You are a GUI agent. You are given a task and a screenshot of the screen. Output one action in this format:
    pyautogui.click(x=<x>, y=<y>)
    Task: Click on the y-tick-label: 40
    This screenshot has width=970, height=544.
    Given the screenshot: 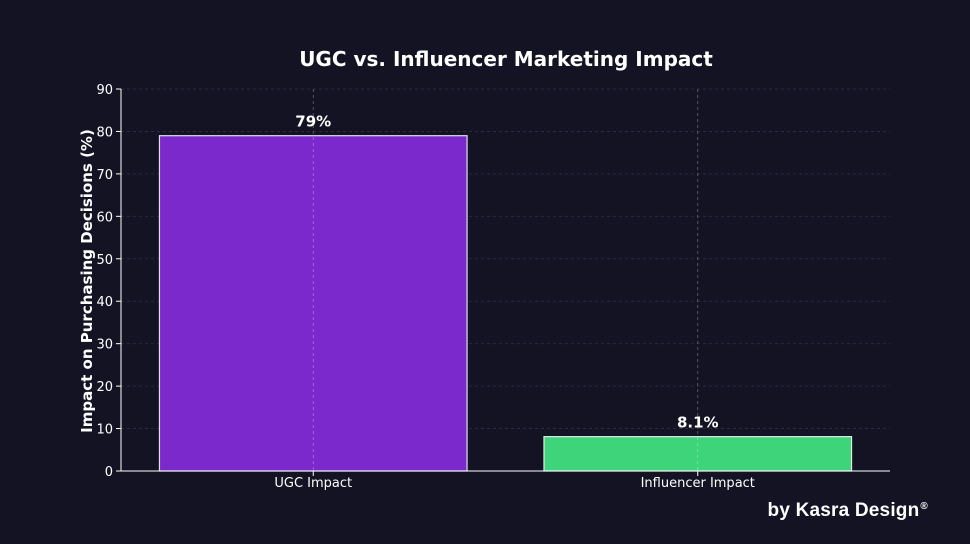 What is the action you would take?
    pyautogui.click(x=104, y=302)
    